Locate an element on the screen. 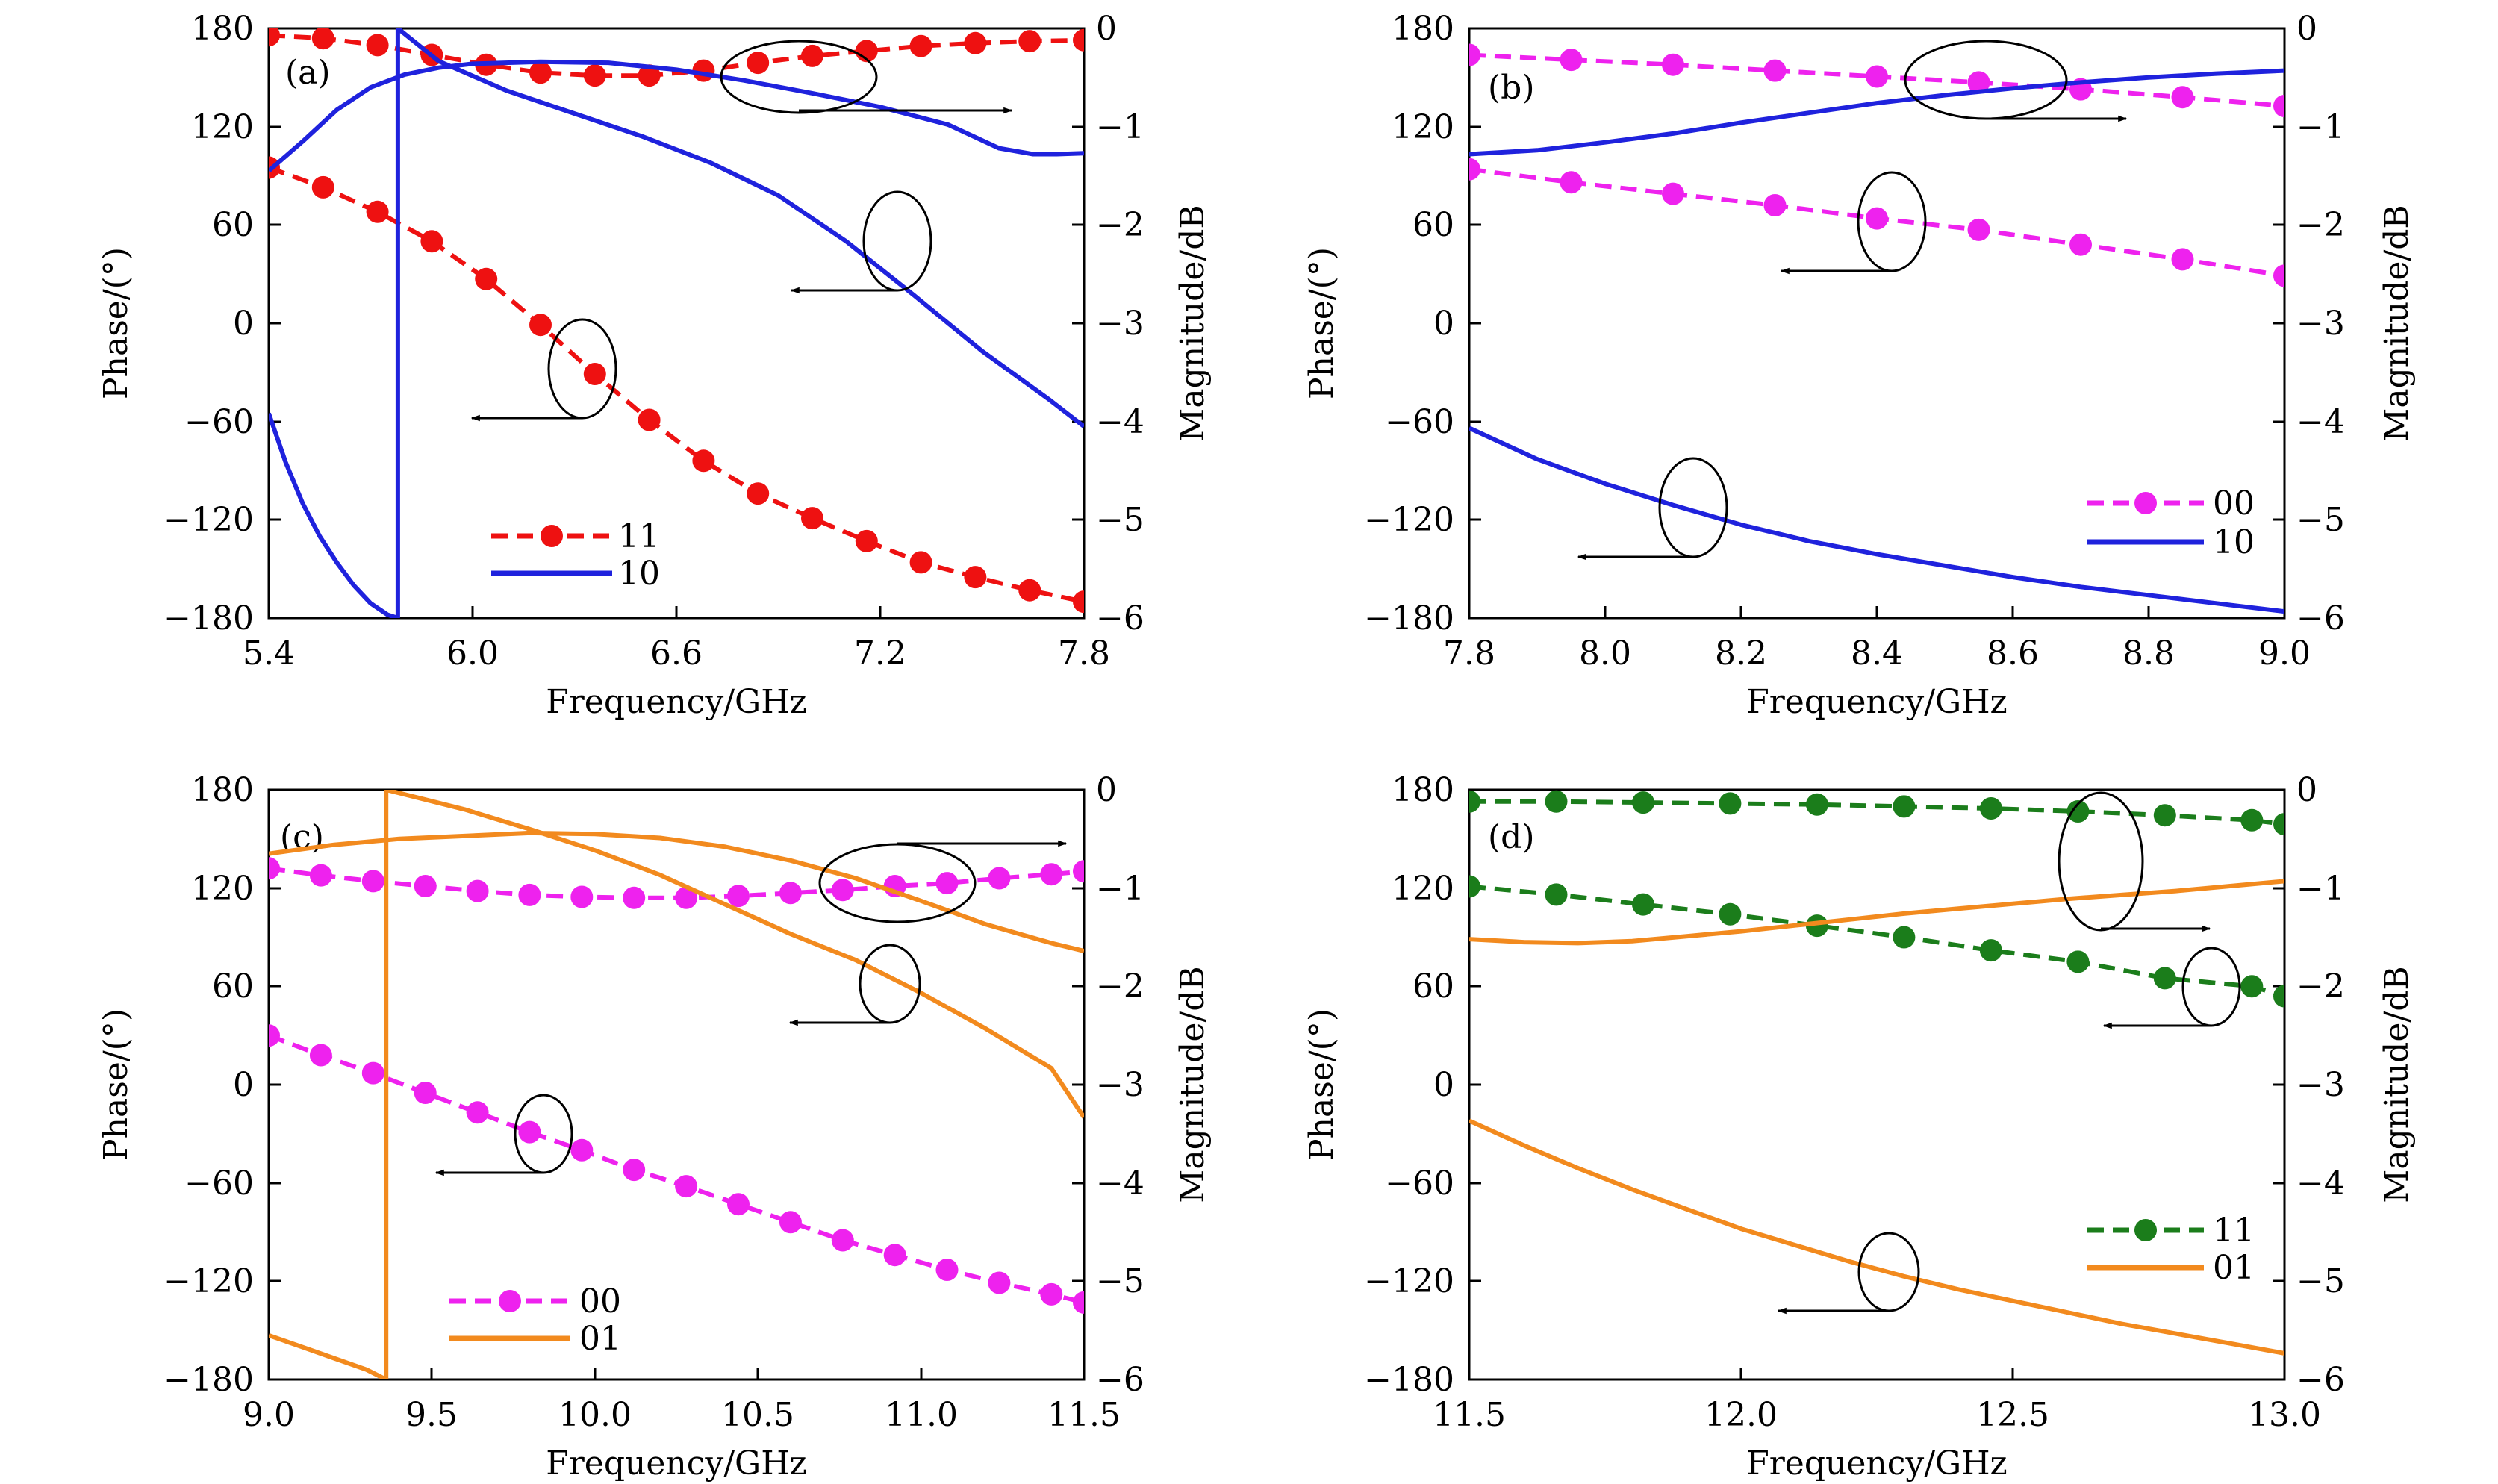  x-tick-label: 7.8 is located at coordinates (1469, 654).